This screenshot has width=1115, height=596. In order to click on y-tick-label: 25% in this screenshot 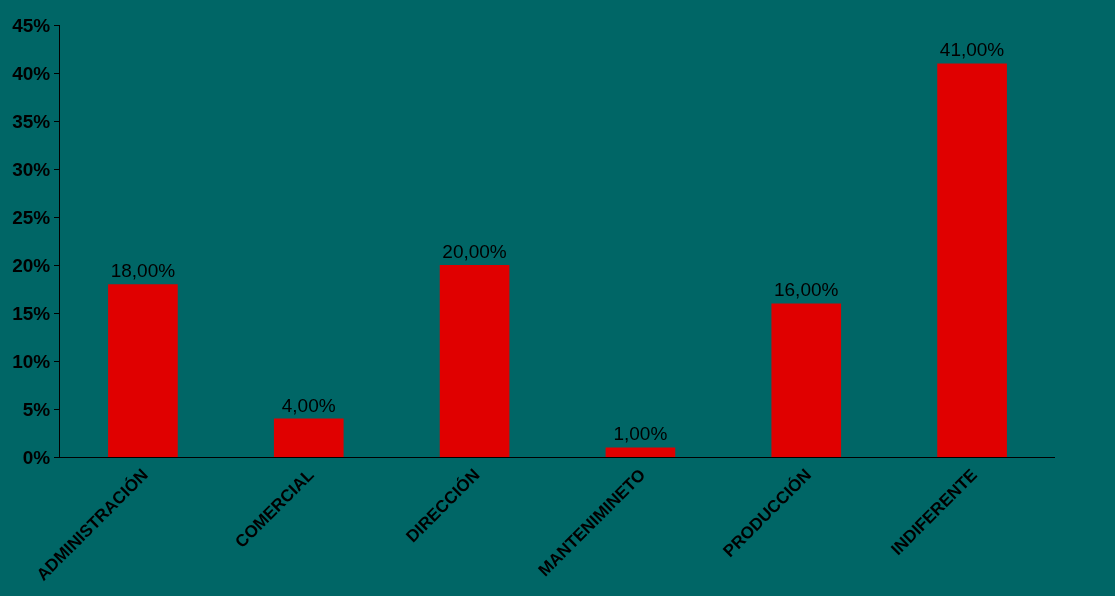, I will do `click(31, 217)`.